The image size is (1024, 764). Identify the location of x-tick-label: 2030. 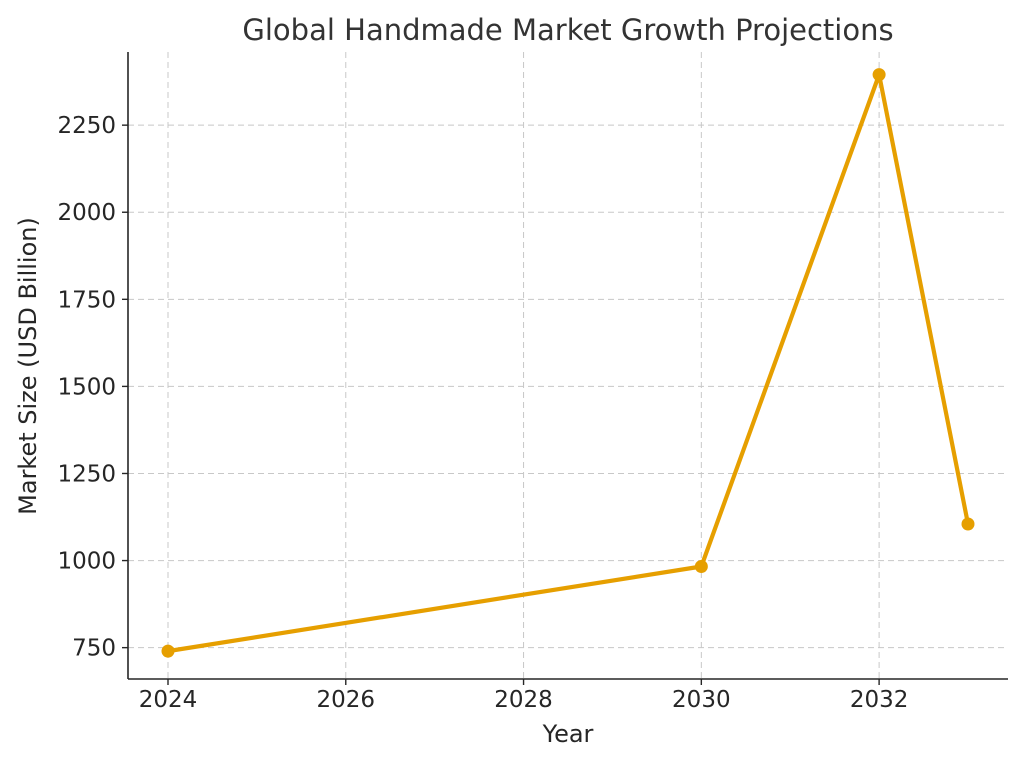
(701, 700).